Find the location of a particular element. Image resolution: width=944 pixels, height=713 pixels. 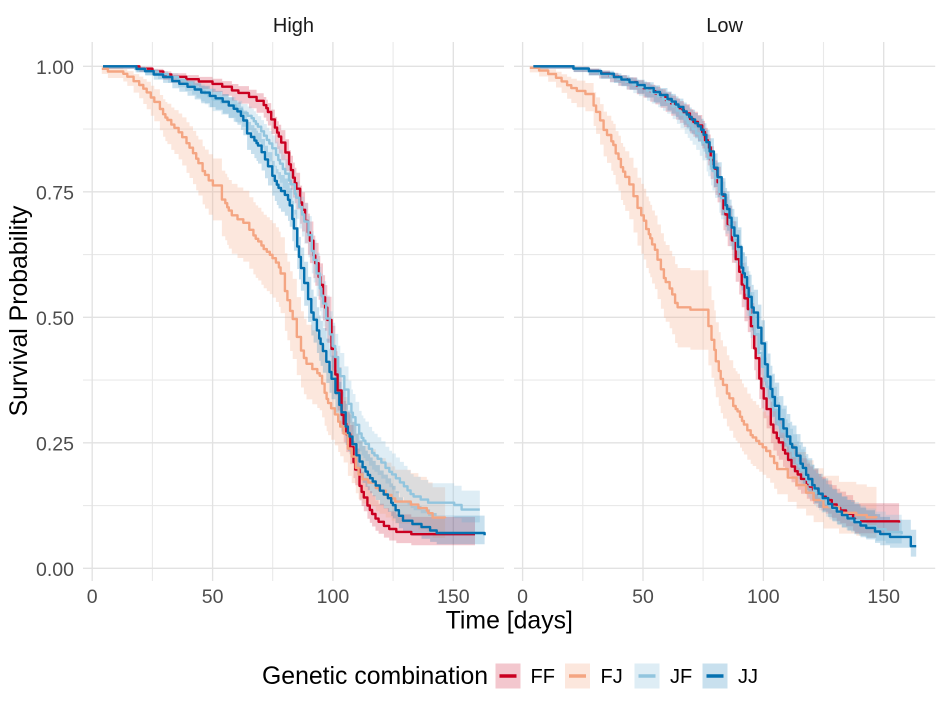

svg-text: JF is located at coordinates (681, 677).